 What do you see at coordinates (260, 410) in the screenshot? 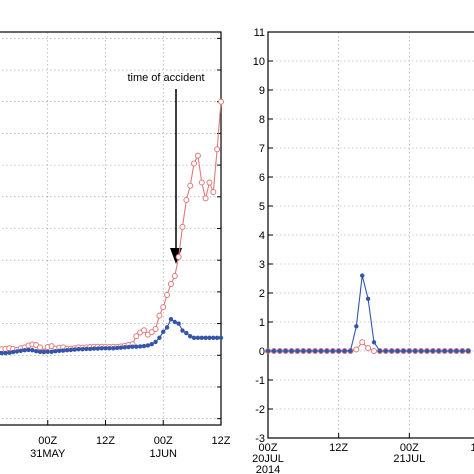
I see `y-tick-label: -2` at bounding box center [260, 410].